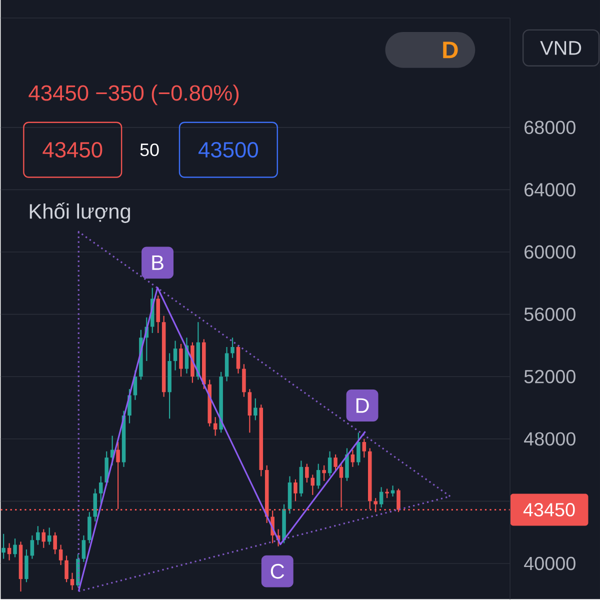  I want to click on y-tick-label: 56000, so click(550, 315).